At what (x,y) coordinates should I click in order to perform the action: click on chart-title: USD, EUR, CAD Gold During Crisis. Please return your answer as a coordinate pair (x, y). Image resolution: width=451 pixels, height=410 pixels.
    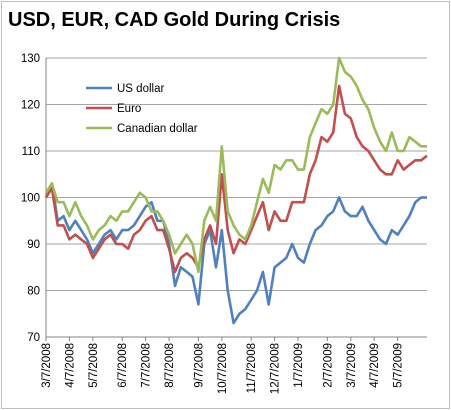
    Looking at the image, I should click on (174, 20).